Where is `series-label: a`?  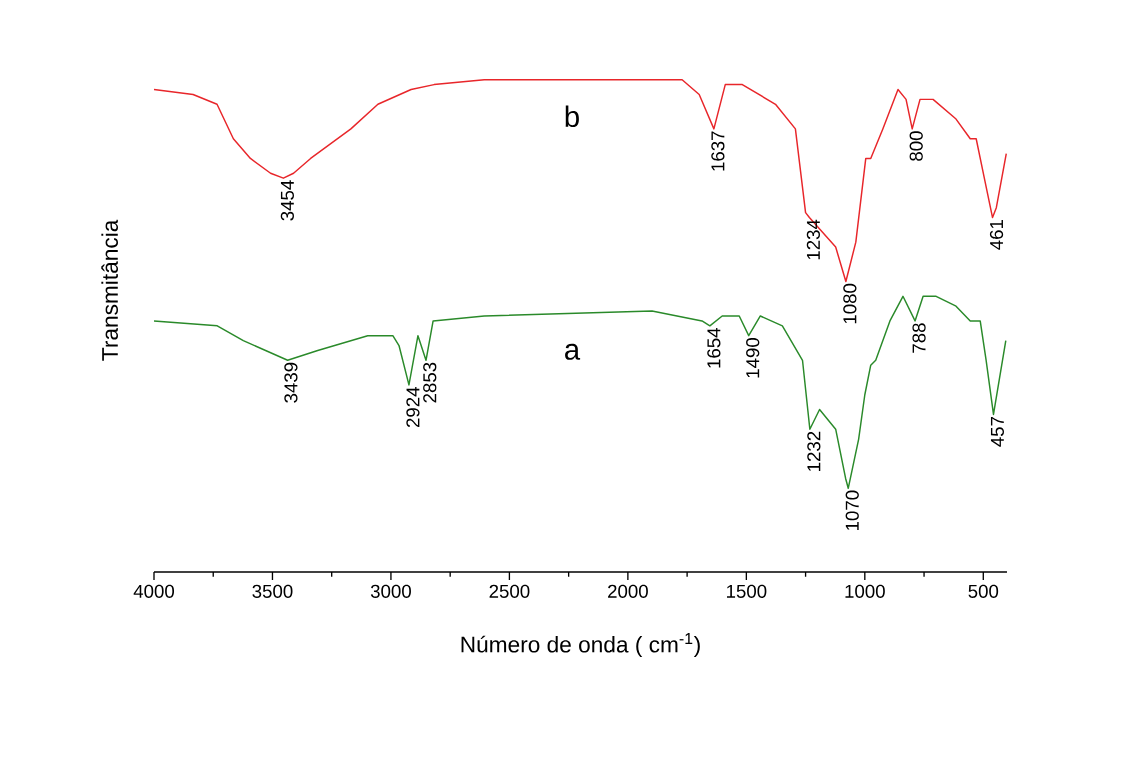 series-label: a is located at coordinates (573, 351).